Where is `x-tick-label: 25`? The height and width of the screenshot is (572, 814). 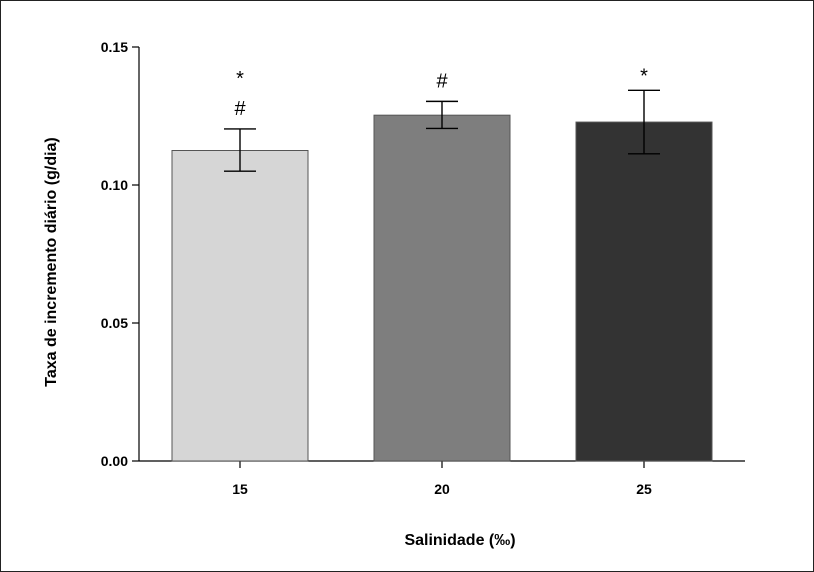 x-tick-label: 25 is located at coordinates (644, 489).